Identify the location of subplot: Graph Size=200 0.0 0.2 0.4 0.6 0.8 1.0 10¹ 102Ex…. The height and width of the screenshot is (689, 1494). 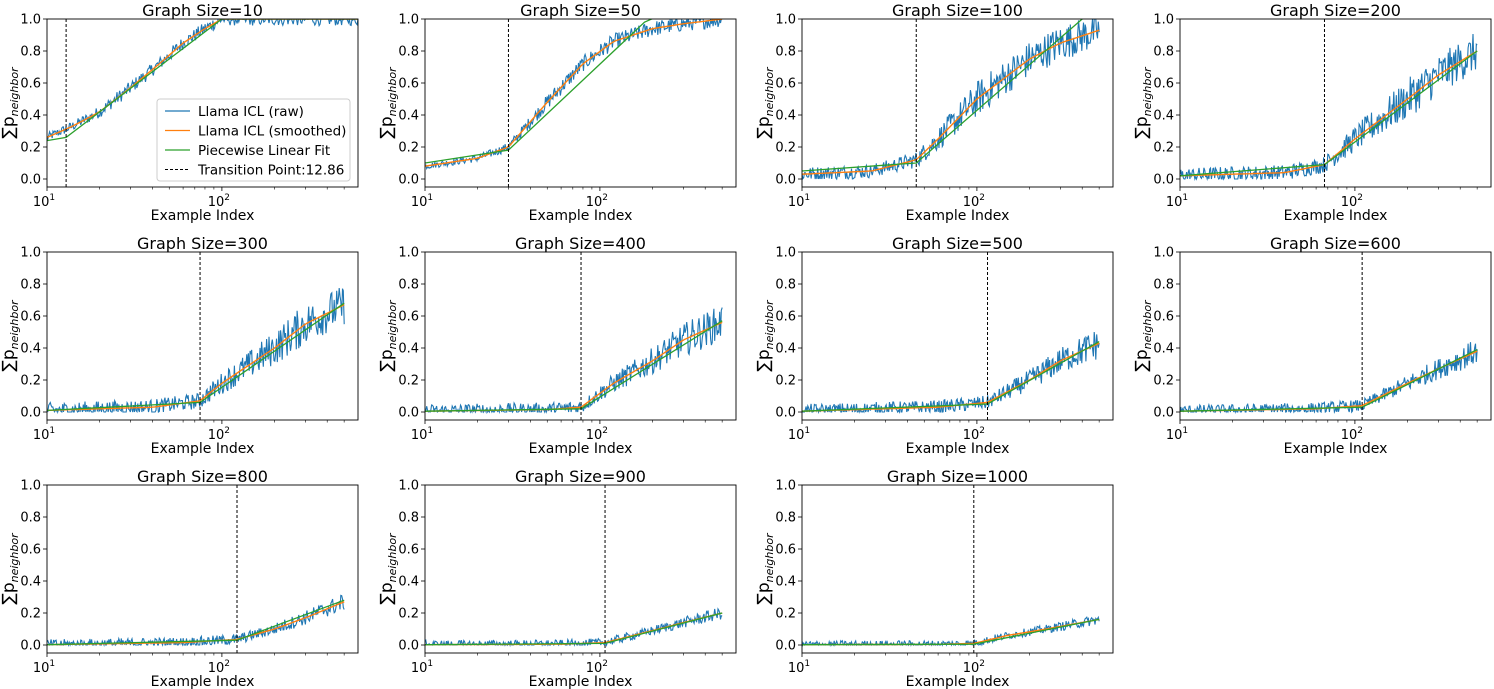
(1312, 112).